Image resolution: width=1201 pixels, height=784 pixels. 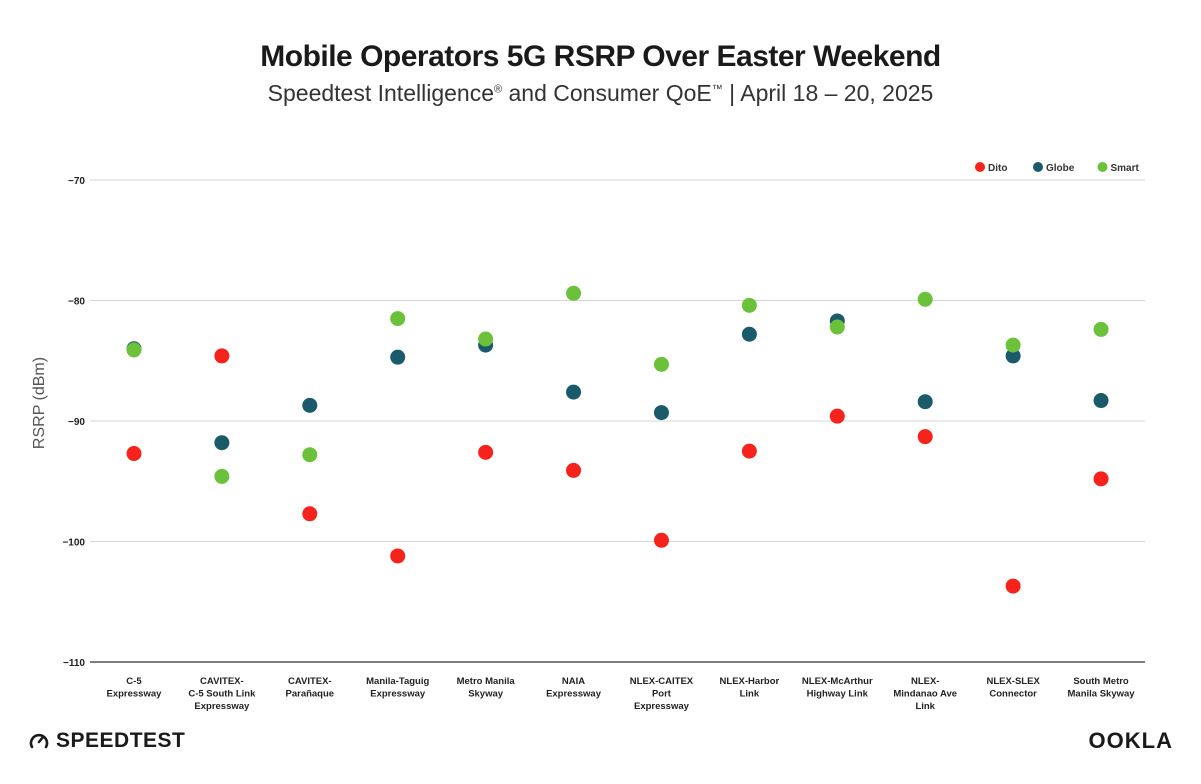 I want to click on y-tick-label: −70, so click(x=76, y=181).